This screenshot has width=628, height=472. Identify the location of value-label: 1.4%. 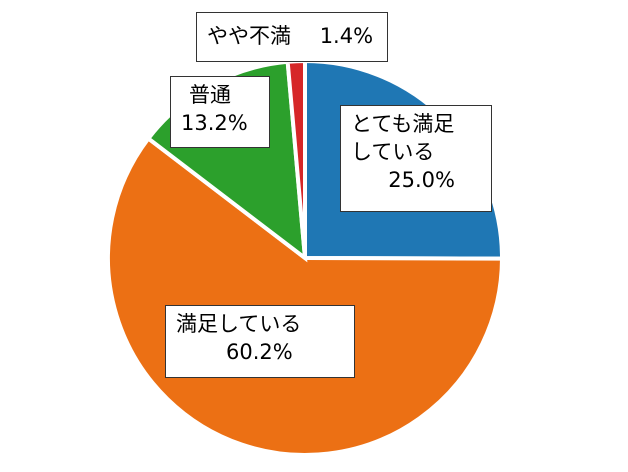
(346, 36).